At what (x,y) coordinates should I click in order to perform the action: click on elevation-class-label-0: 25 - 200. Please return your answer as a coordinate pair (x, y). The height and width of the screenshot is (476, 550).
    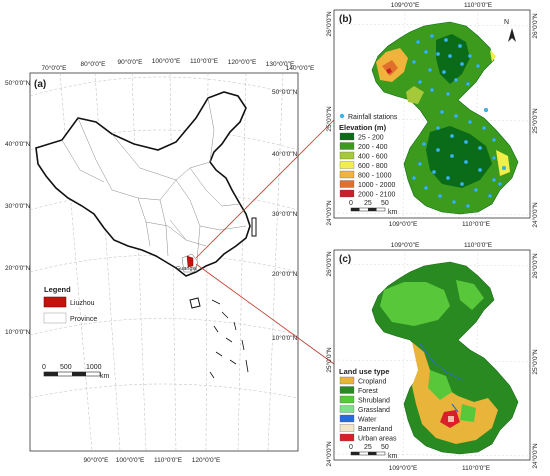
    Looking at the image, I should click on (371, 138).